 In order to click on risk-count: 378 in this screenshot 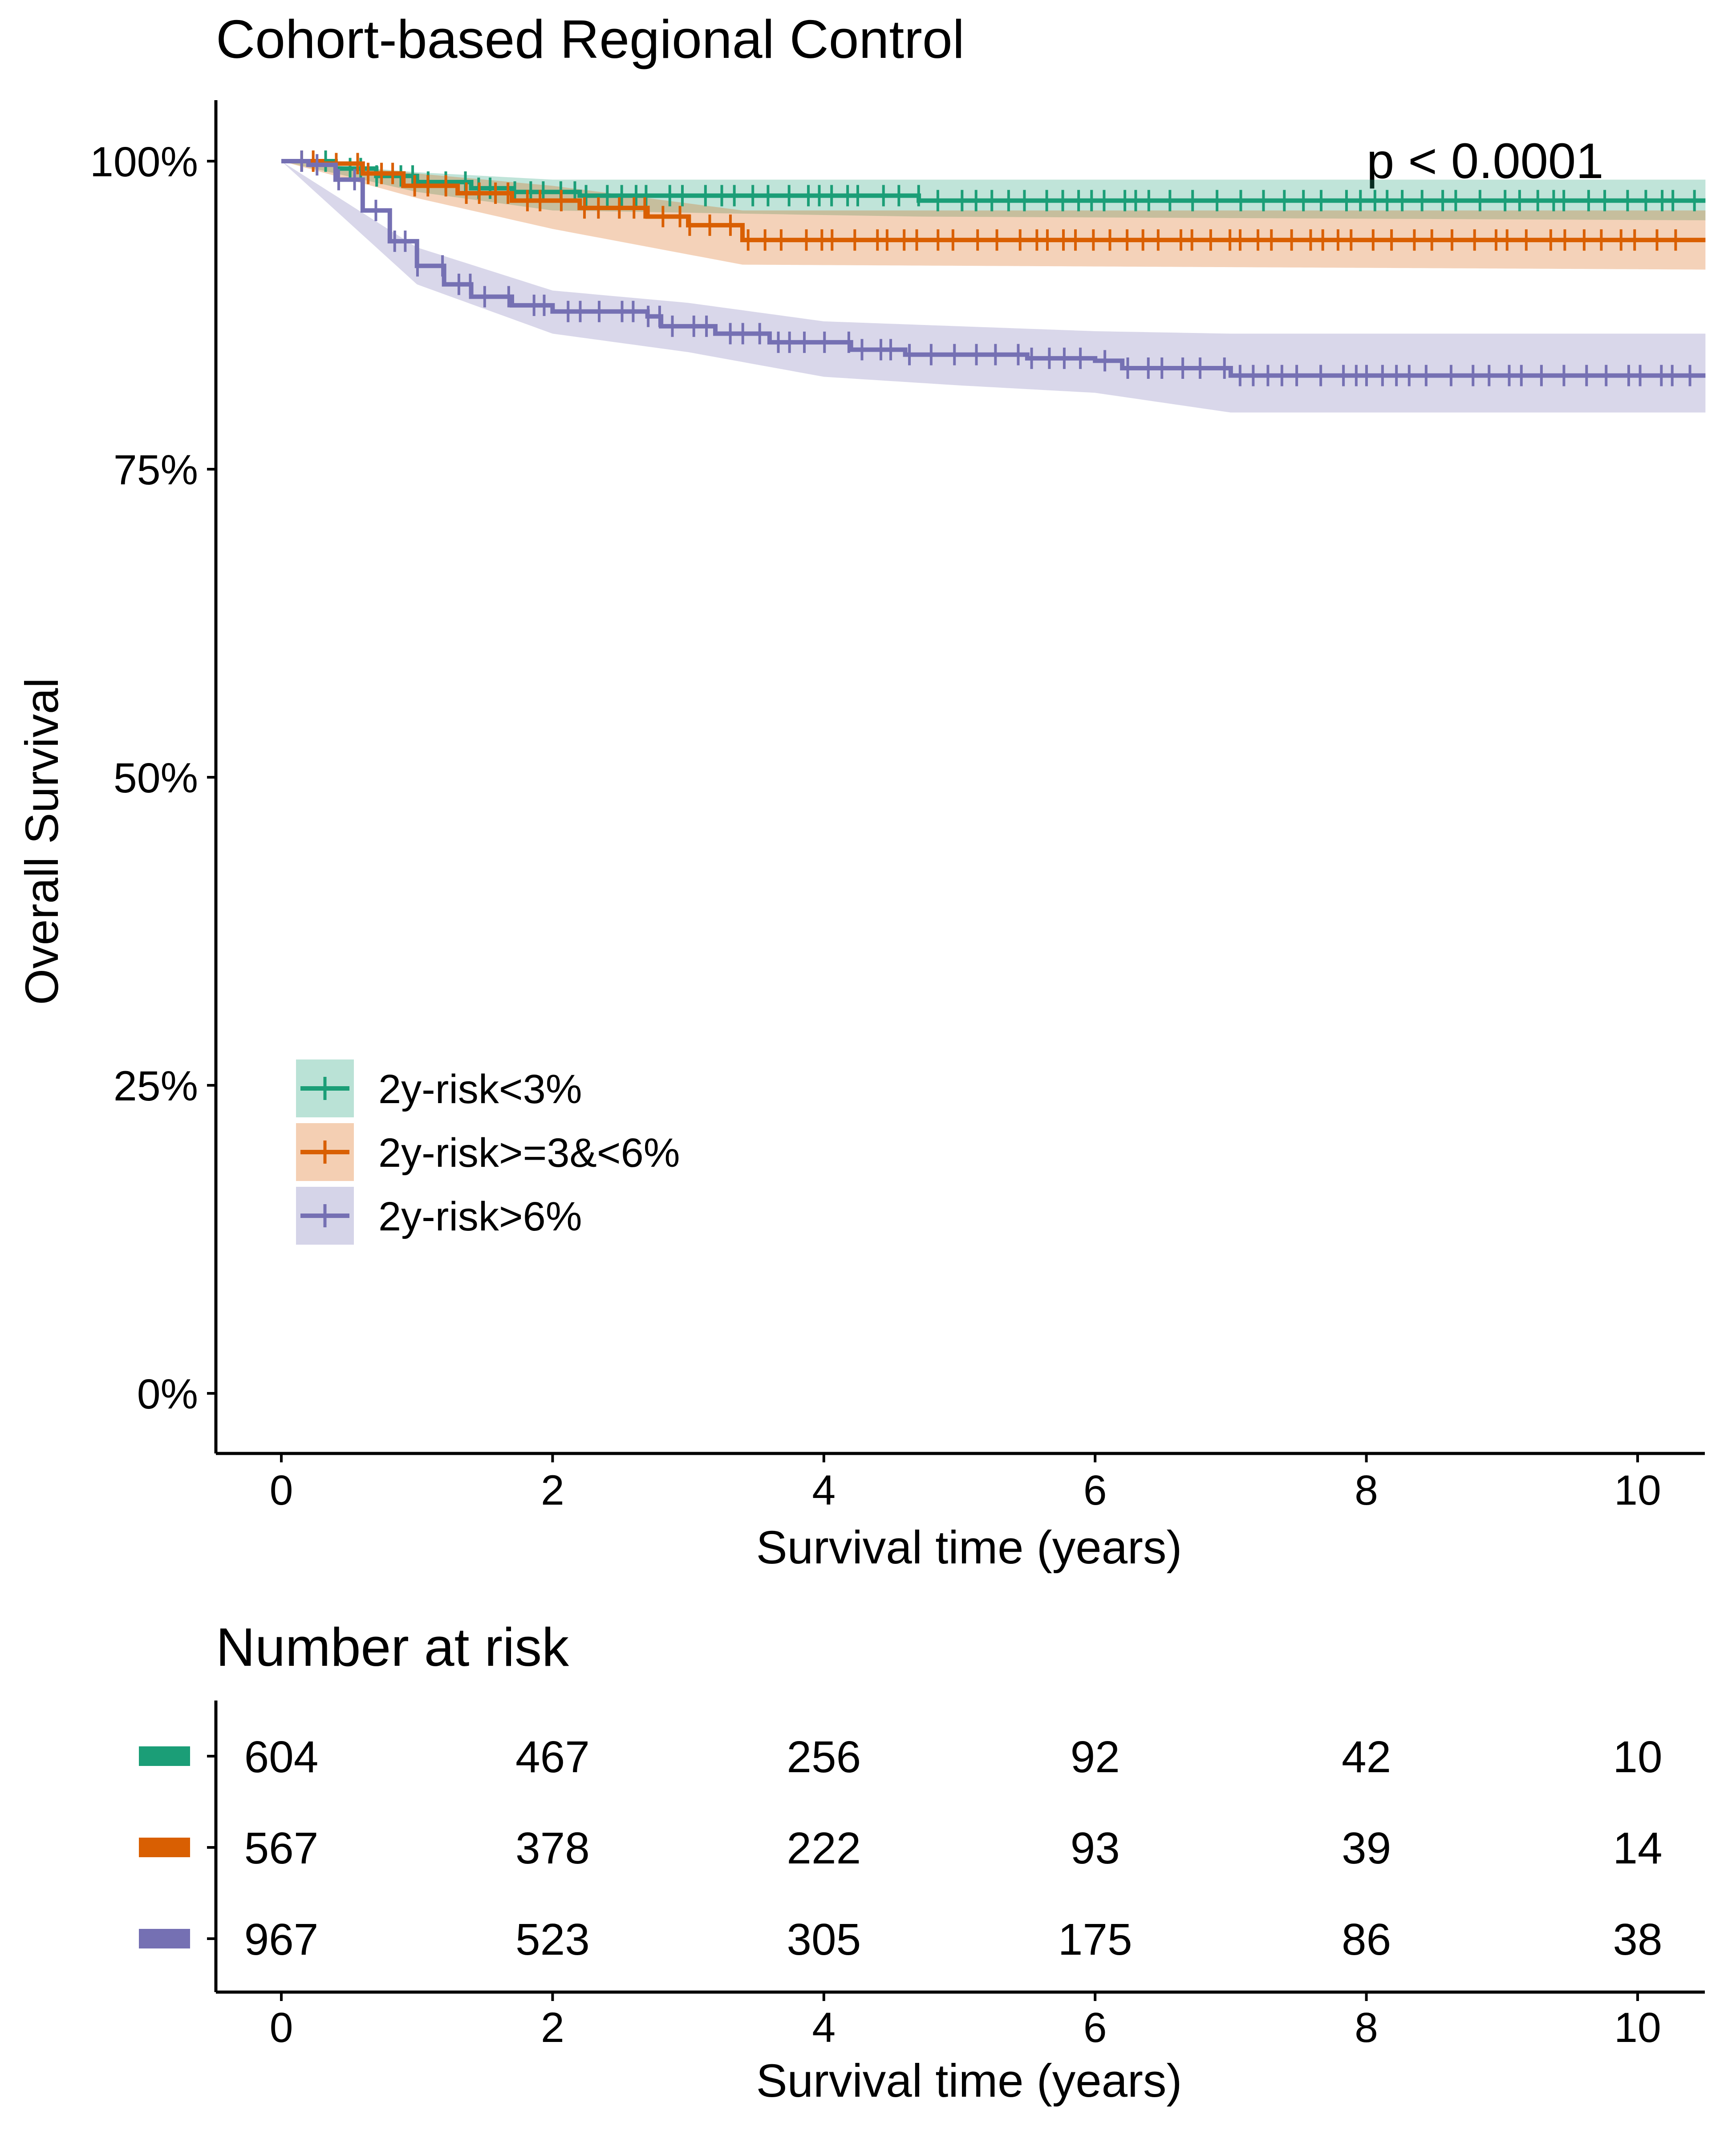, I will do `click(552, 1848)`.